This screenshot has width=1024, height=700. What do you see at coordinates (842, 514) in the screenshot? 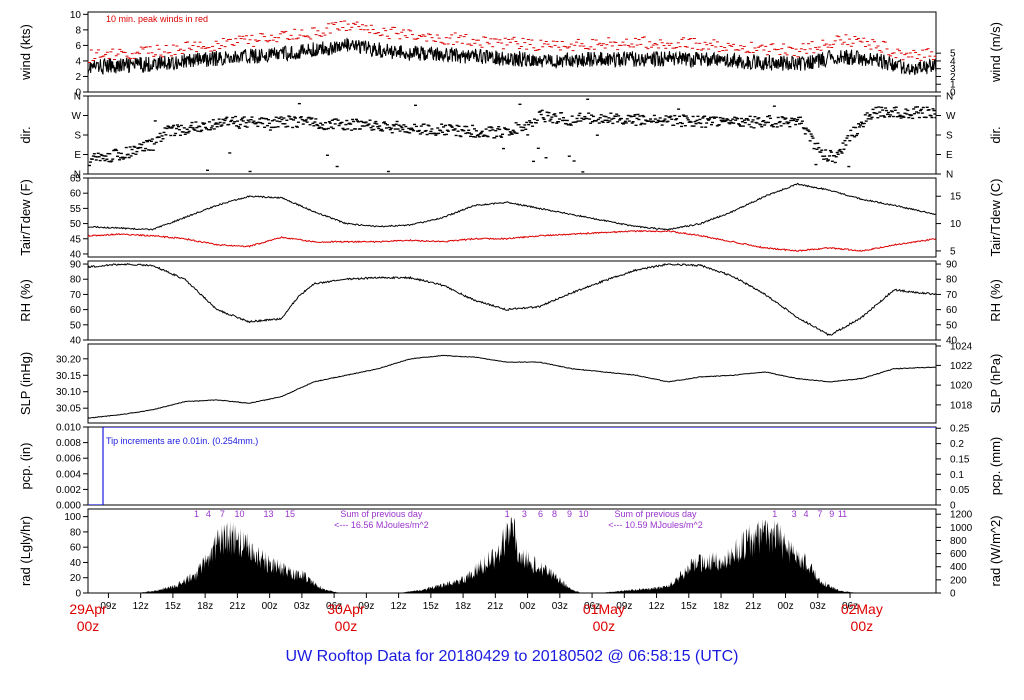
I see `hour-marker: 11` at bounding box center [842, 514].